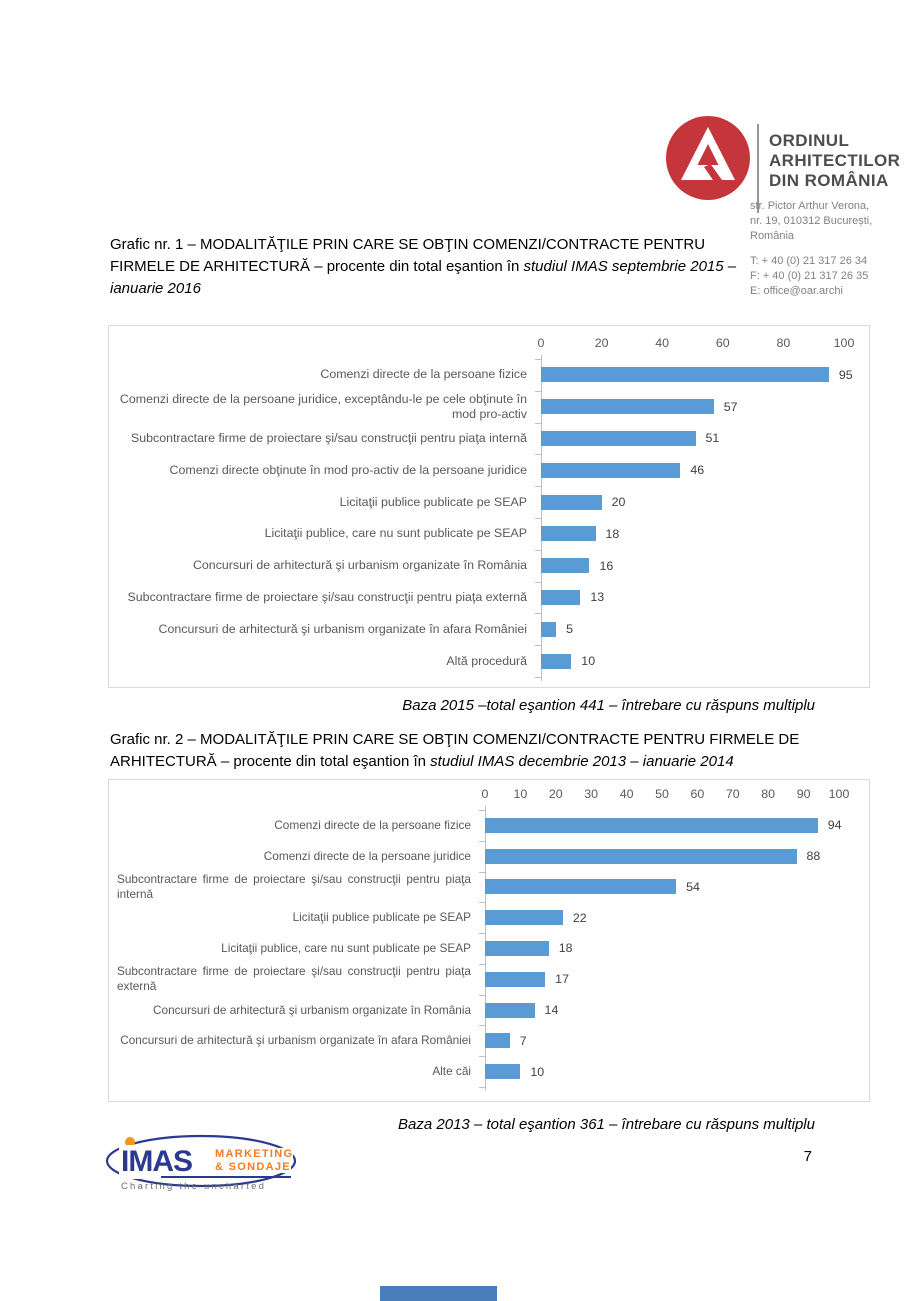 The width and height of the screenshot is (920, 1301). Describe the element at coordinates (562, 979) in the screenshot. I see `bar-value: 17` at that location.